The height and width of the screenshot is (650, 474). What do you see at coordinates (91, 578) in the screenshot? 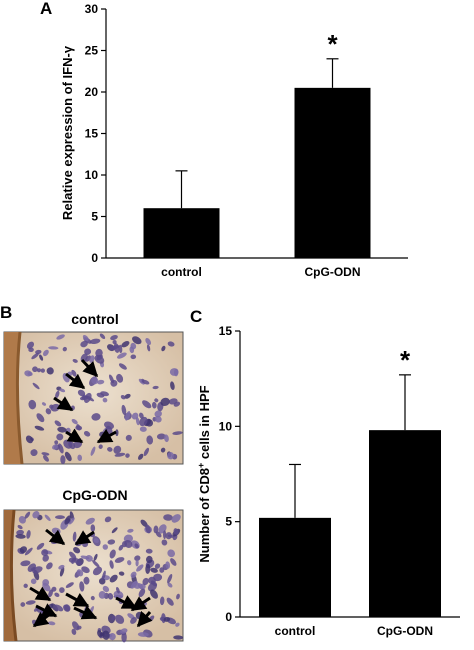
I see `arrows-cpg` at bounding box center [91, 578].